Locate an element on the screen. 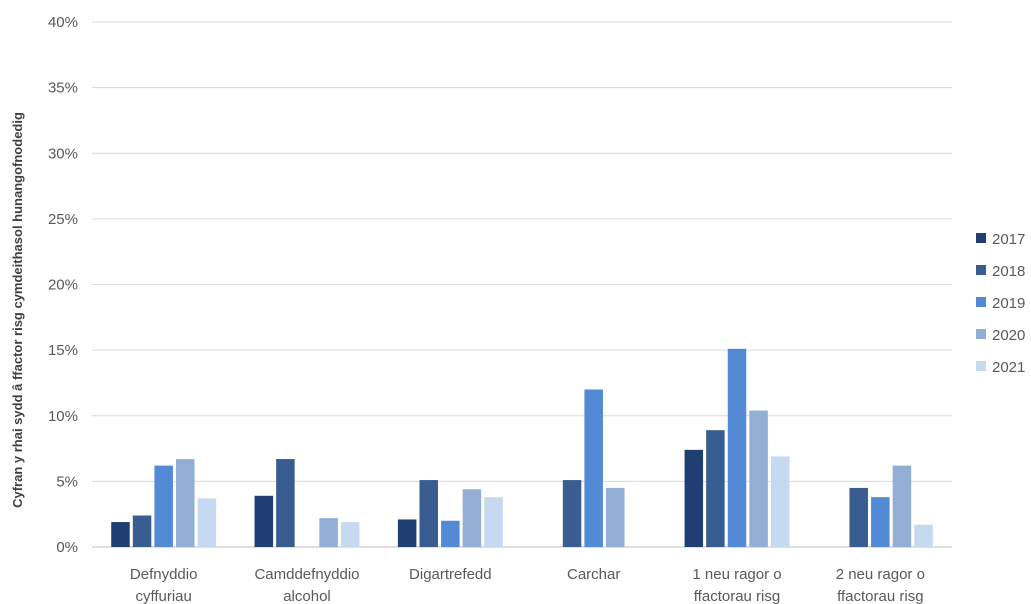  category-label: Digartrefedd is located at coordinates (450, 574).